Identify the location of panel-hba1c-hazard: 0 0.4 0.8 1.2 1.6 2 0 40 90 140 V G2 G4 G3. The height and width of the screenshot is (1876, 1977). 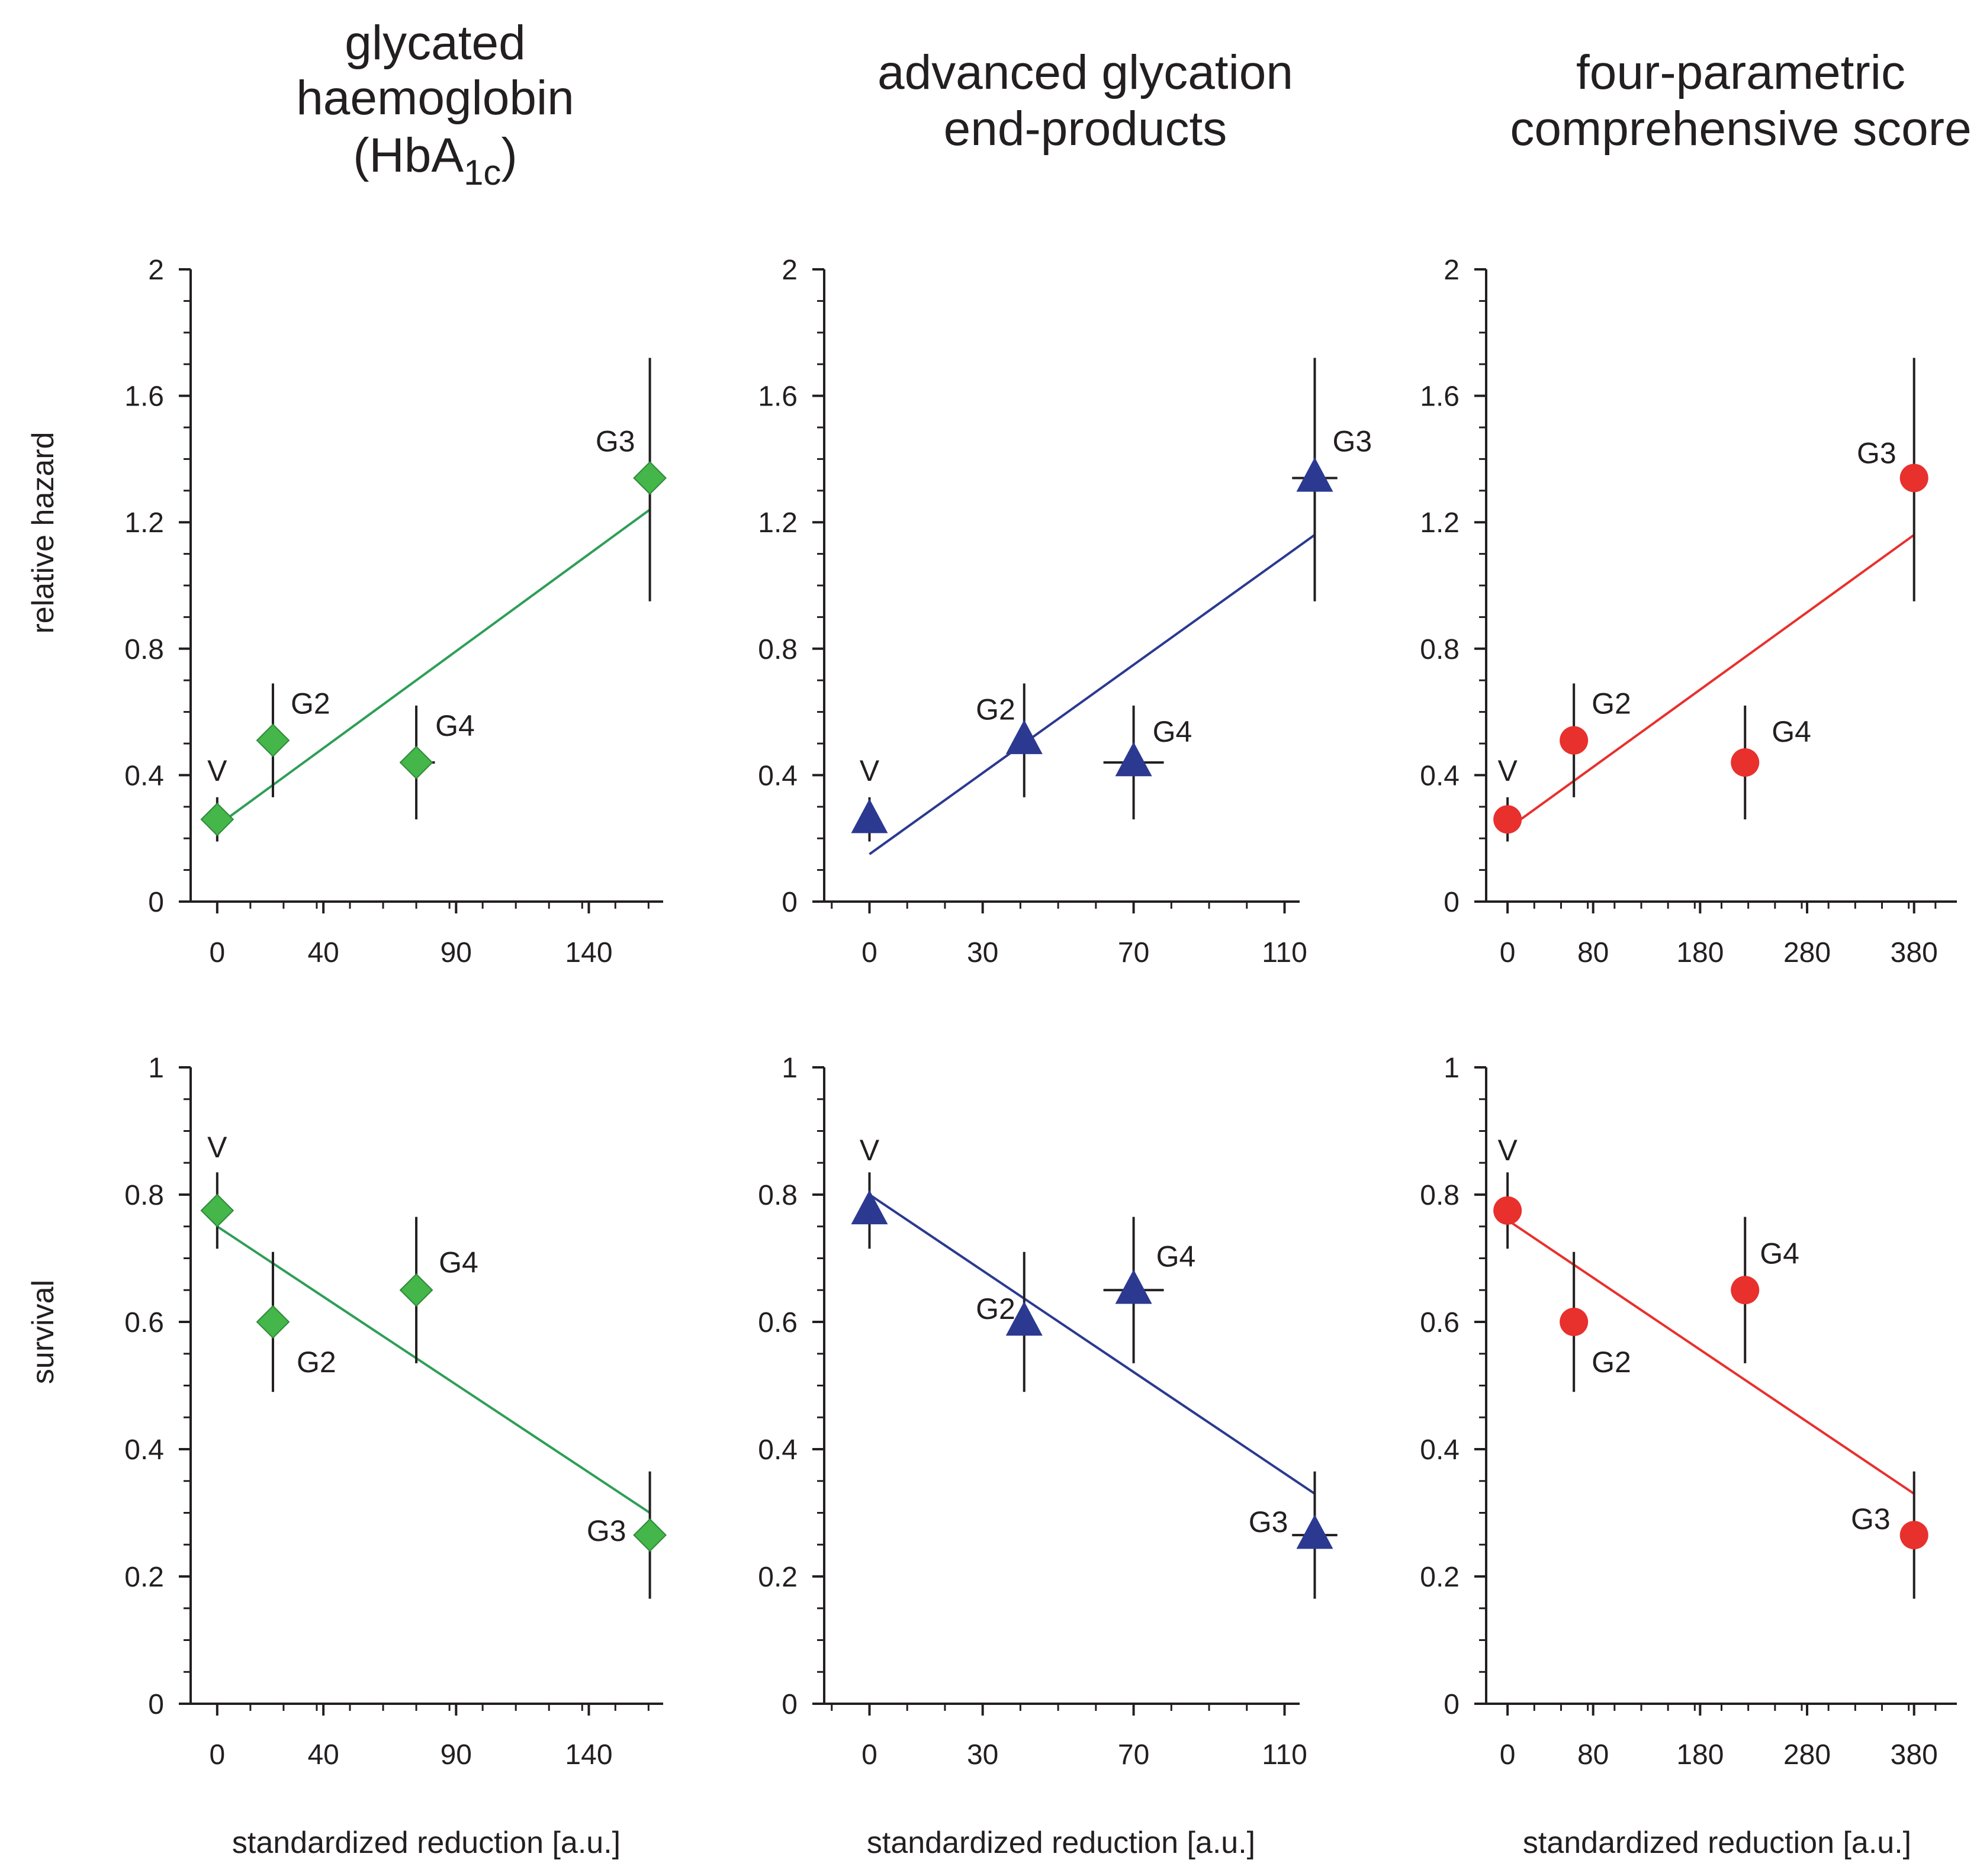
(395, 611).